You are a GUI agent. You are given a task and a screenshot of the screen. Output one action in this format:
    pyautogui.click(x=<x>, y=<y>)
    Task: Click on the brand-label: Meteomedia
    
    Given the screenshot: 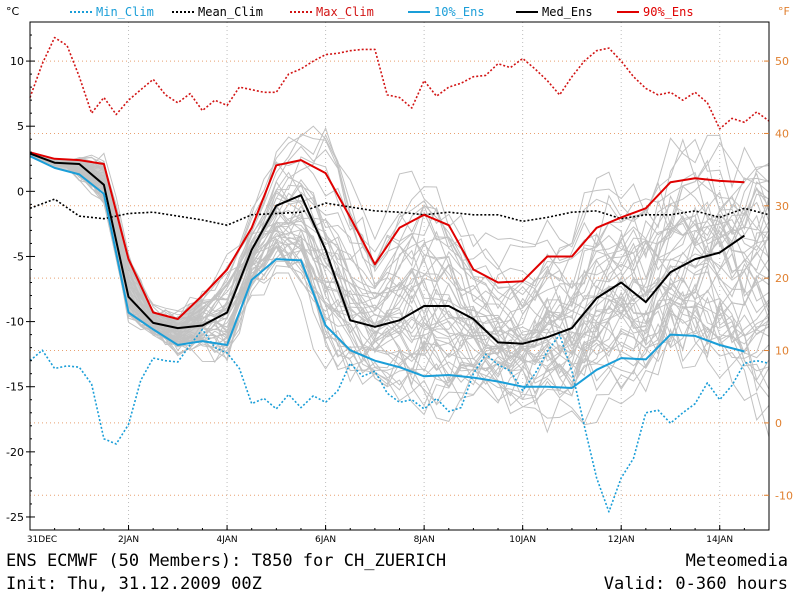 What is the action you would take?
    pyautogui.click(x=736, y=561)
    